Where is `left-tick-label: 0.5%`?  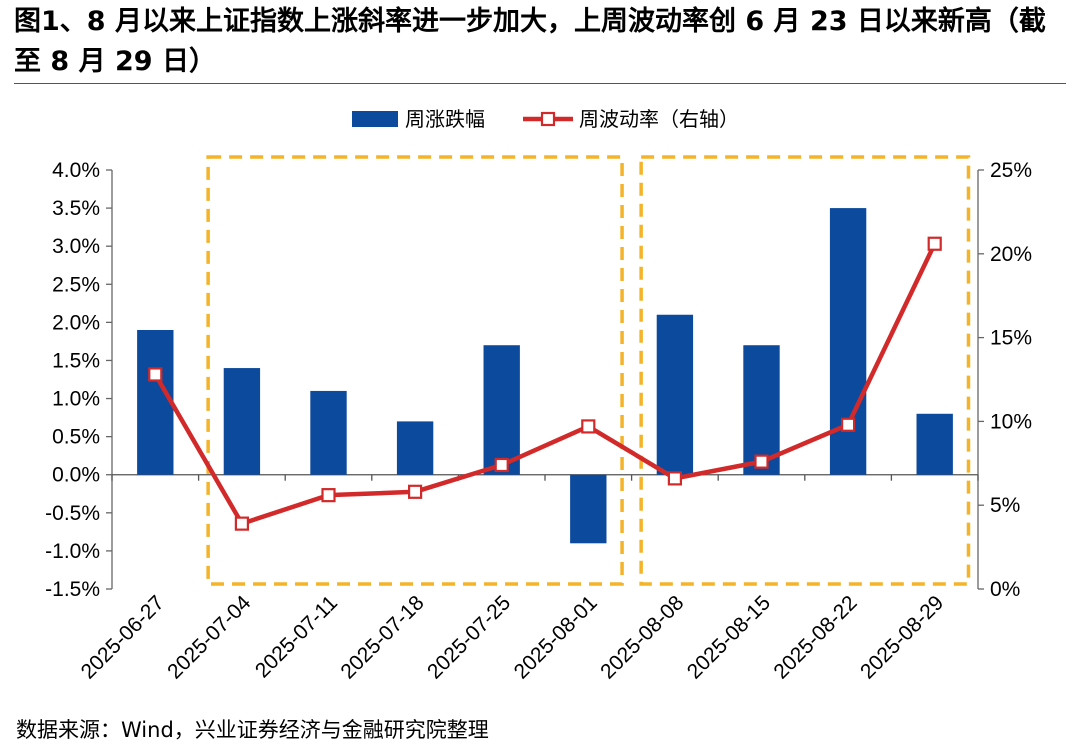
left-tick-label: 0.5% is located at coordinates (76, 437).